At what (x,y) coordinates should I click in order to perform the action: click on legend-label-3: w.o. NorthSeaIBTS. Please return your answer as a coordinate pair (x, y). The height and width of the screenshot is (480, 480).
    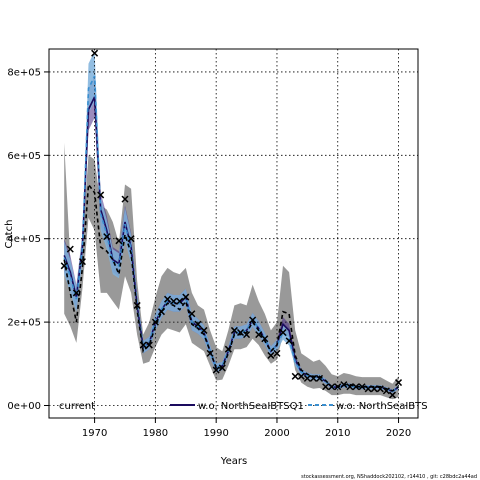
    Looking at the image, I should click on (382, 406).